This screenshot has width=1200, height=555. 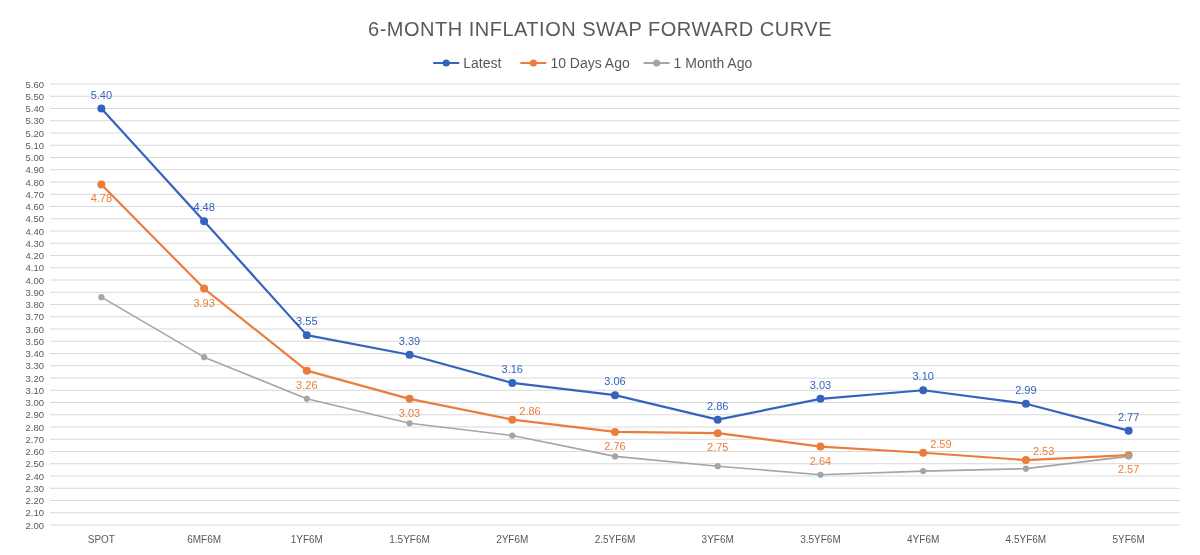 I want to click on data-label: 4.78, so click(x=101, y=198).